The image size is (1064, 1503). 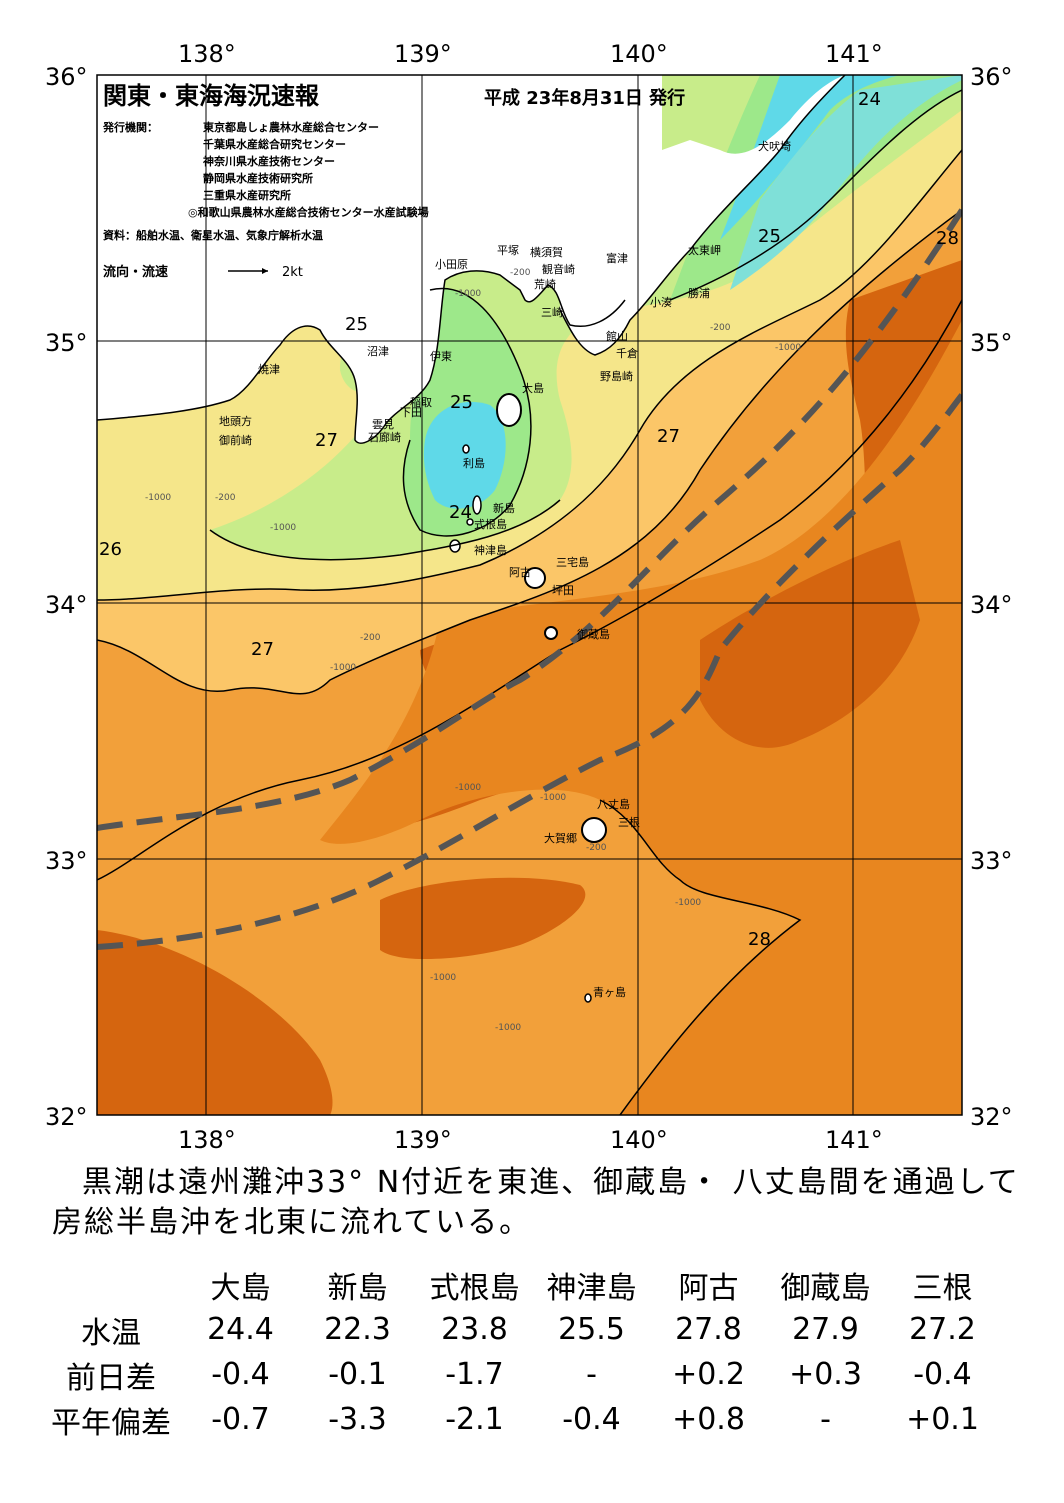 I want to click on island-oshima, so click(x=509, y=410).